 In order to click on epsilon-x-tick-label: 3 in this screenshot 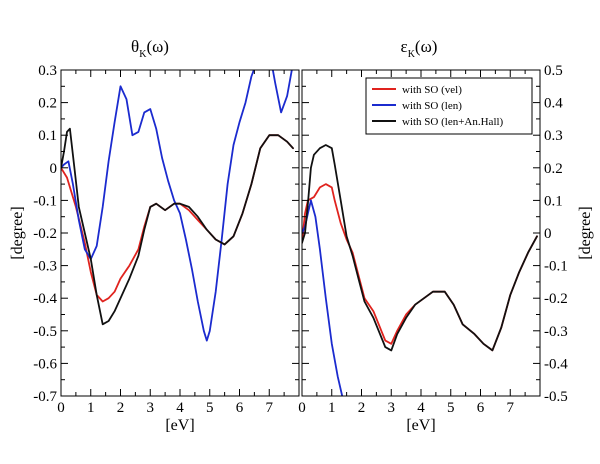, I will do `click(392, 408)`.